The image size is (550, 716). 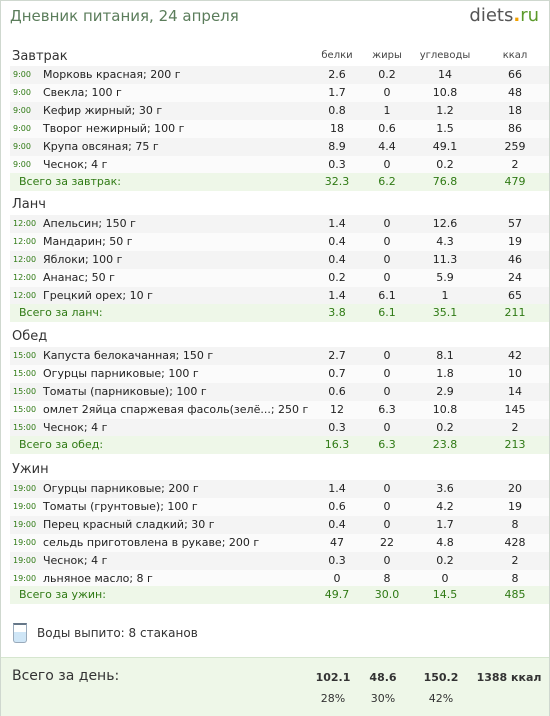 What do you see at coordinates (515, 146) in the screenshot?
I see `kcal-value: 259` at bounding box center [515, 146].